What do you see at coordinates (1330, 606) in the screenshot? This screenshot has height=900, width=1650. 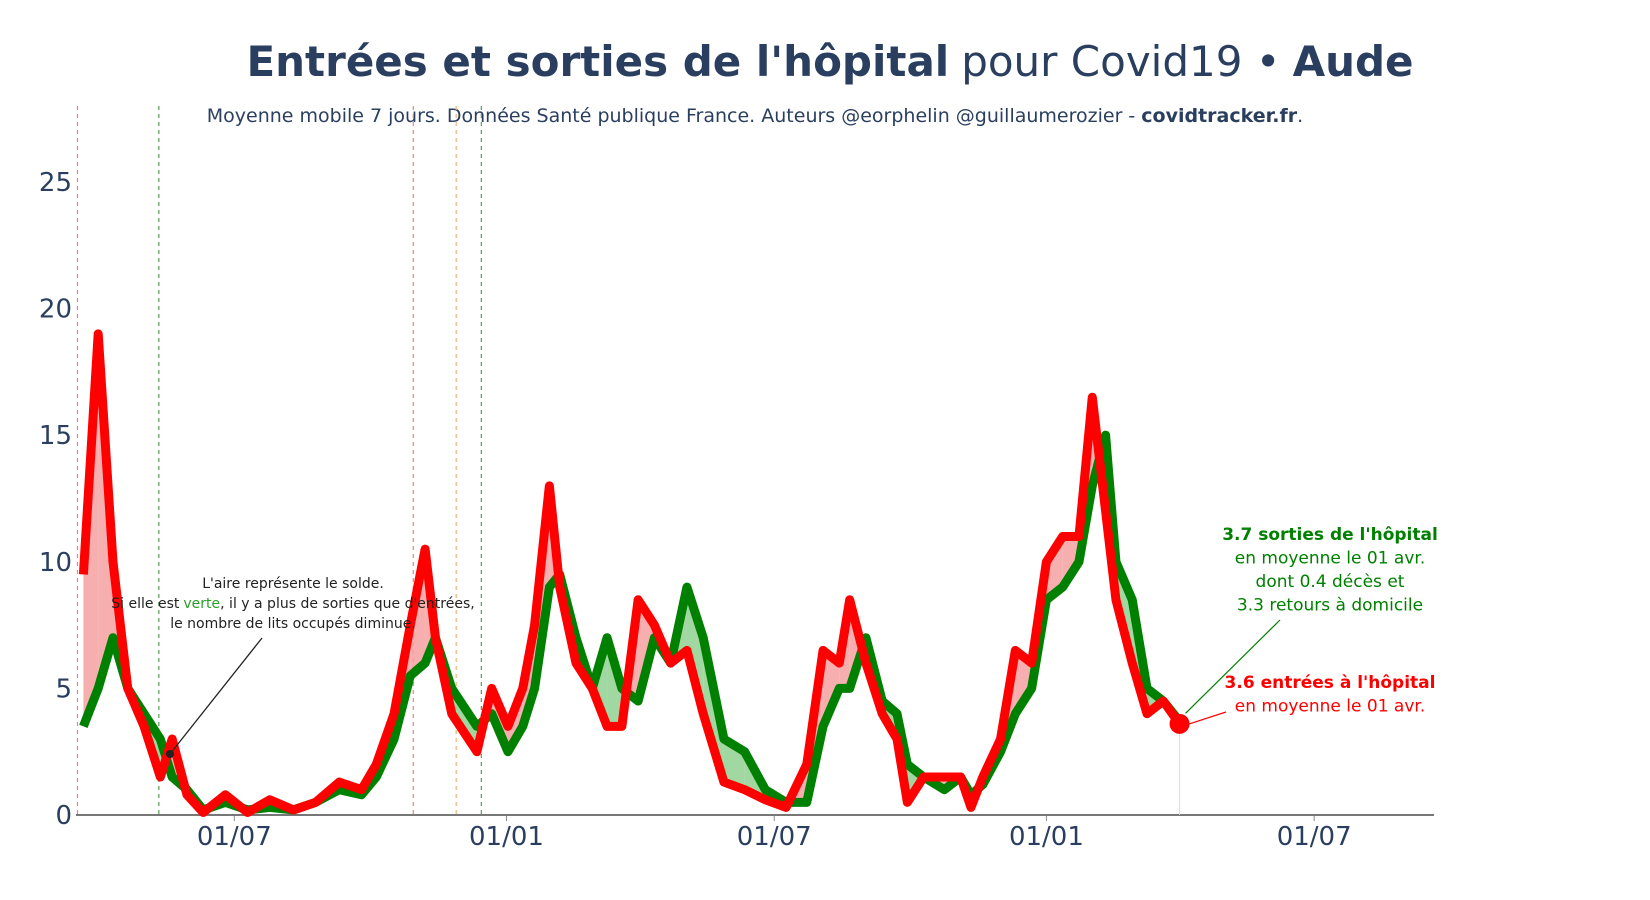 I see `exits-annotation: 3.3 retours à domicile` at bounding box center [1330, 606].